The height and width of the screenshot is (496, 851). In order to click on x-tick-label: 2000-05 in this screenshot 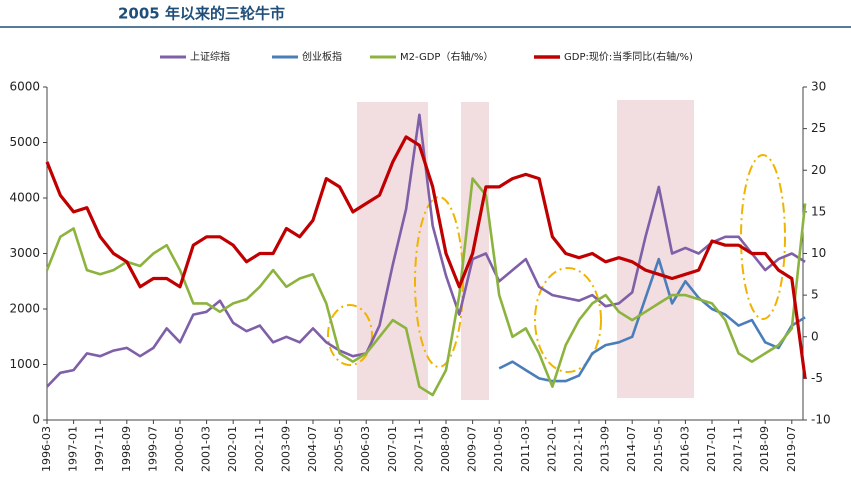, I will do `click(179, 449)`.